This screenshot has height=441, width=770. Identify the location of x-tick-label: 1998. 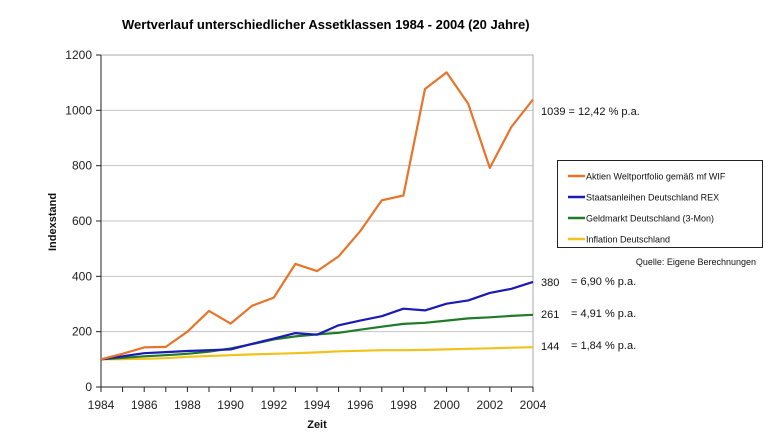
(403, 405).